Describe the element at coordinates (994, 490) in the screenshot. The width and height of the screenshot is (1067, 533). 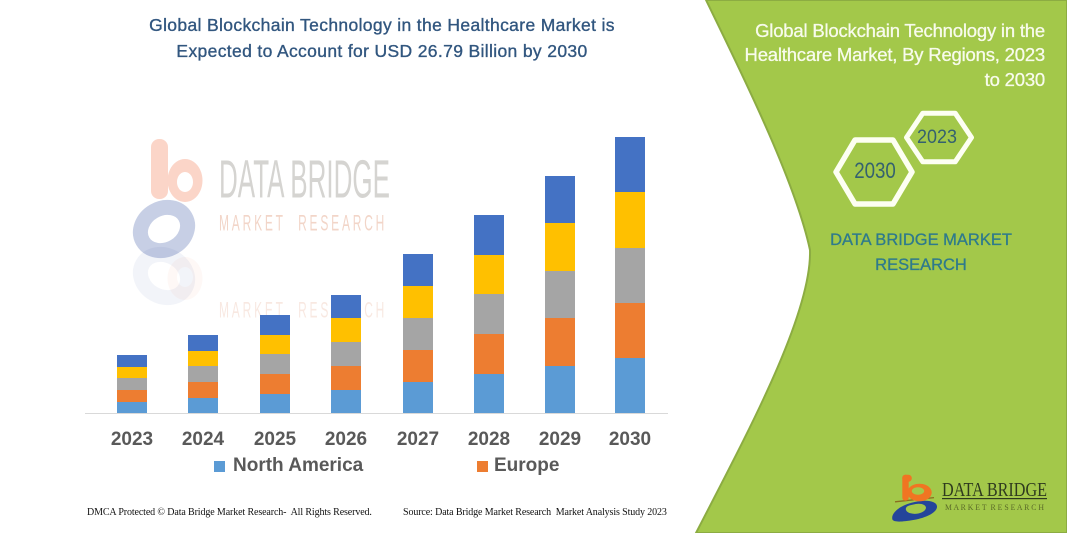
I see `svg-text: DATA BRIDGE` at that location.